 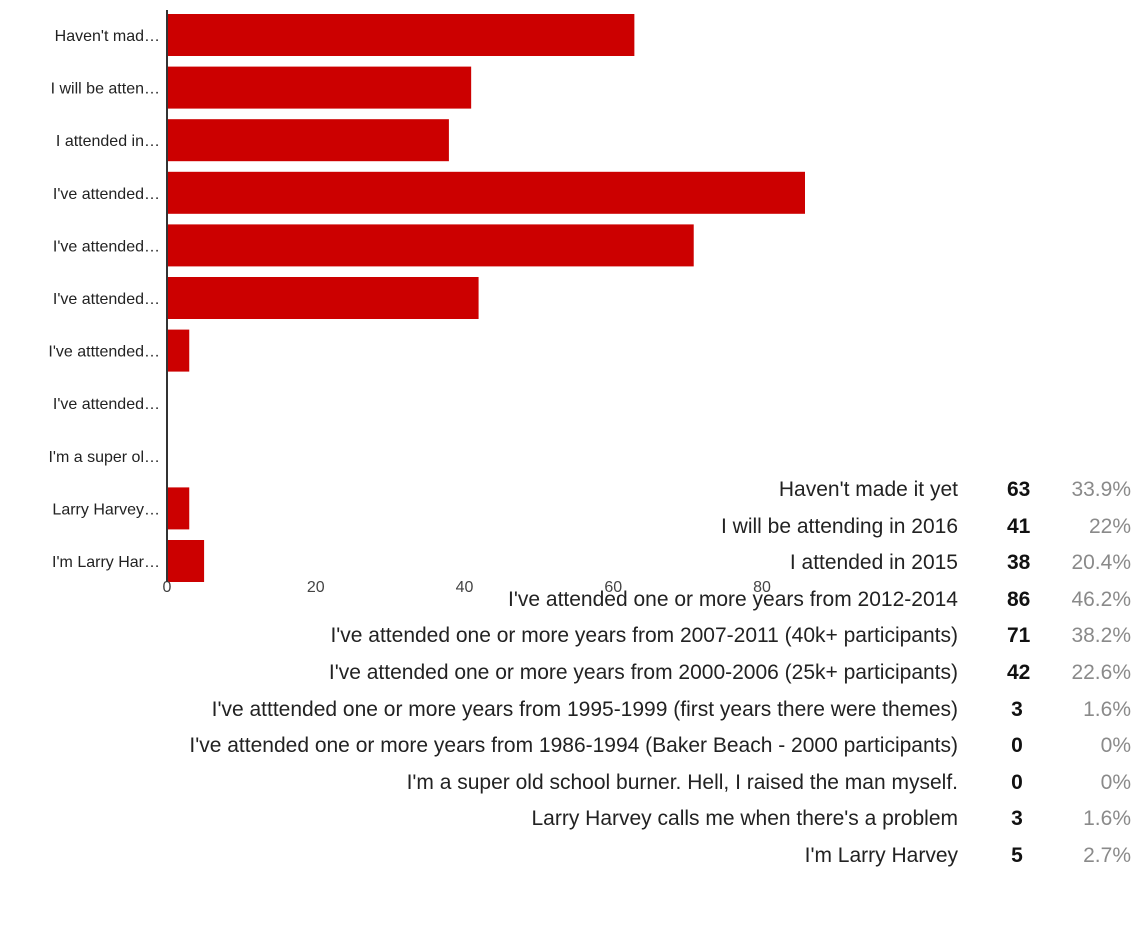 What do you see at coordinates (762, 587) in the screenshot?
I see `x-tick-label: 80` at bounding box center [762, 587].